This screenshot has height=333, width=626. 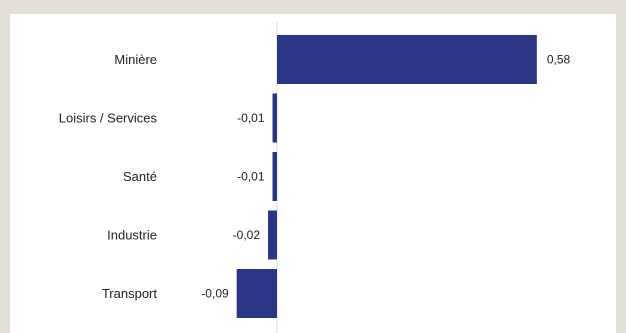 I want to click on bar-transport, so click(x=256, y=293).